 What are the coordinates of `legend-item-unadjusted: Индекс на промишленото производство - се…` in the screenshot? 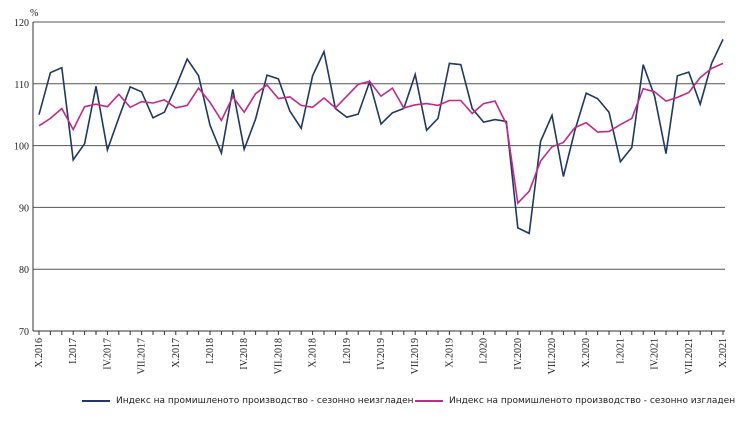 It's located at (248, 401).